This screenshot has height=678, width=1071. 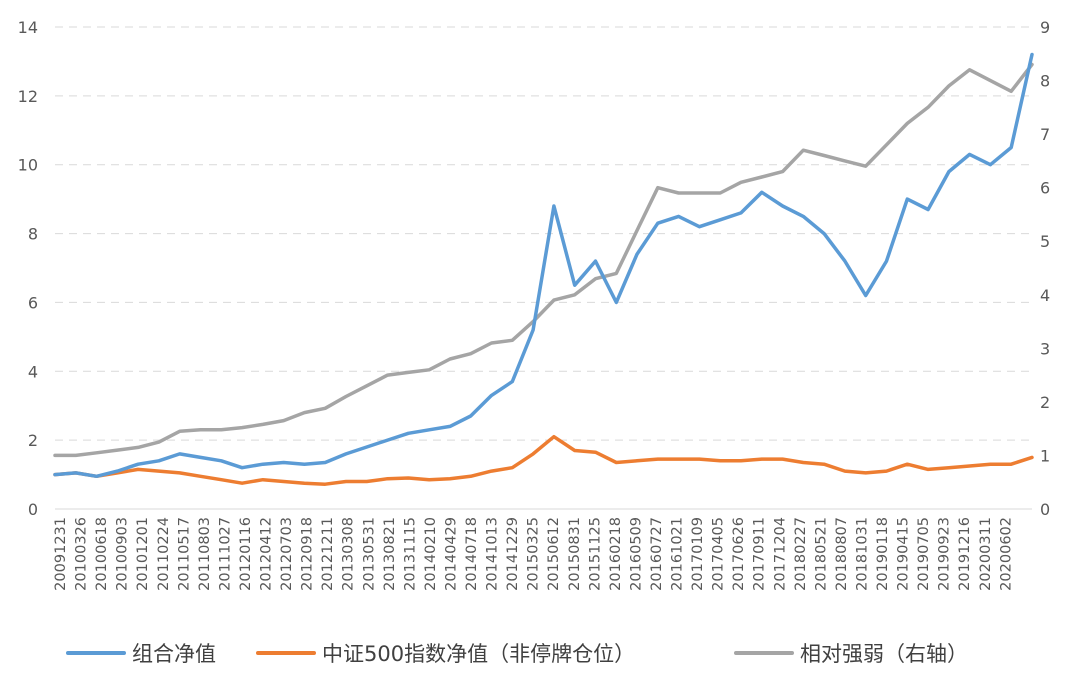 What do you see at coordinates (33, 440) in the screenshot?
I see `y-left-tick-label: 2` at bounding box center [33, 440].